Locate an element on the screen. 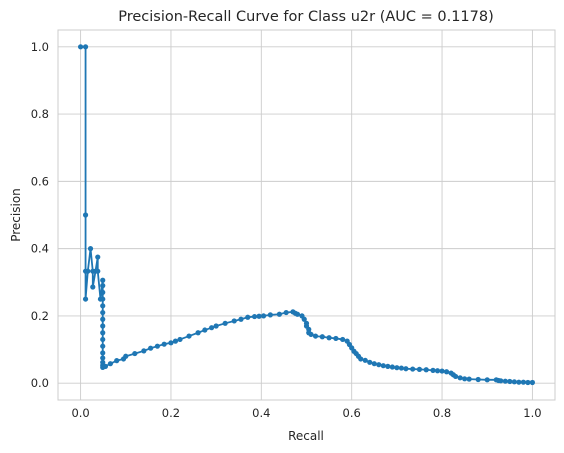 The width and height of the screenshot is (564, 453). y-tick-label: 0.8 is located at coordinates (40, 114).